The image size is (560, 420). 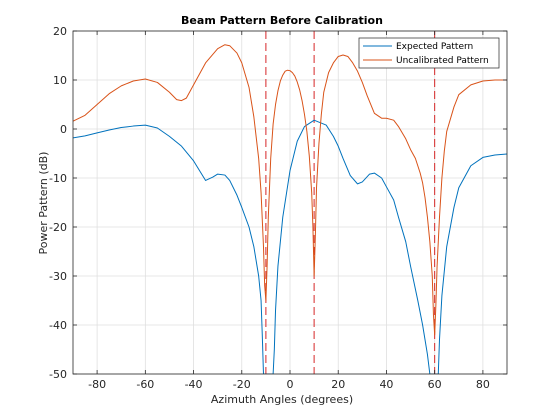 I want to click on y-tick-label: 10, so click(x=60, y=80).